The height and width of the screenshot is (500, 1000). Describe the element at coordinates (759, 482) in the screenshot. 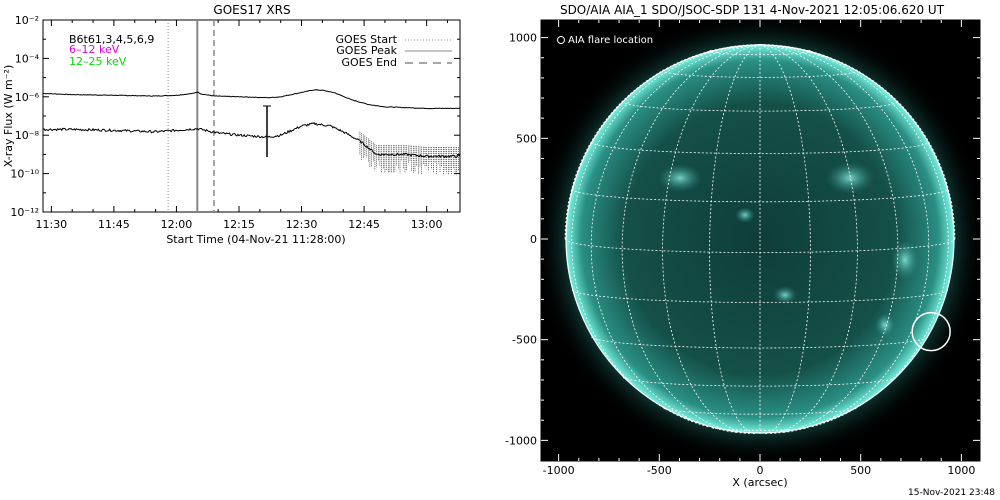

I see `aia-x-axis-label: X (arcsec)` at that location.